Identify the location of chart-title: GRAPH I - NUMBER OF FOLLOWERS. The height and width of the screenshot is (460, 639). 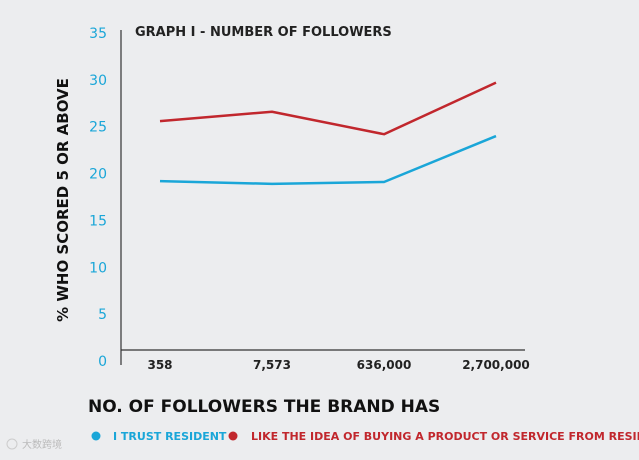
(263, 32).